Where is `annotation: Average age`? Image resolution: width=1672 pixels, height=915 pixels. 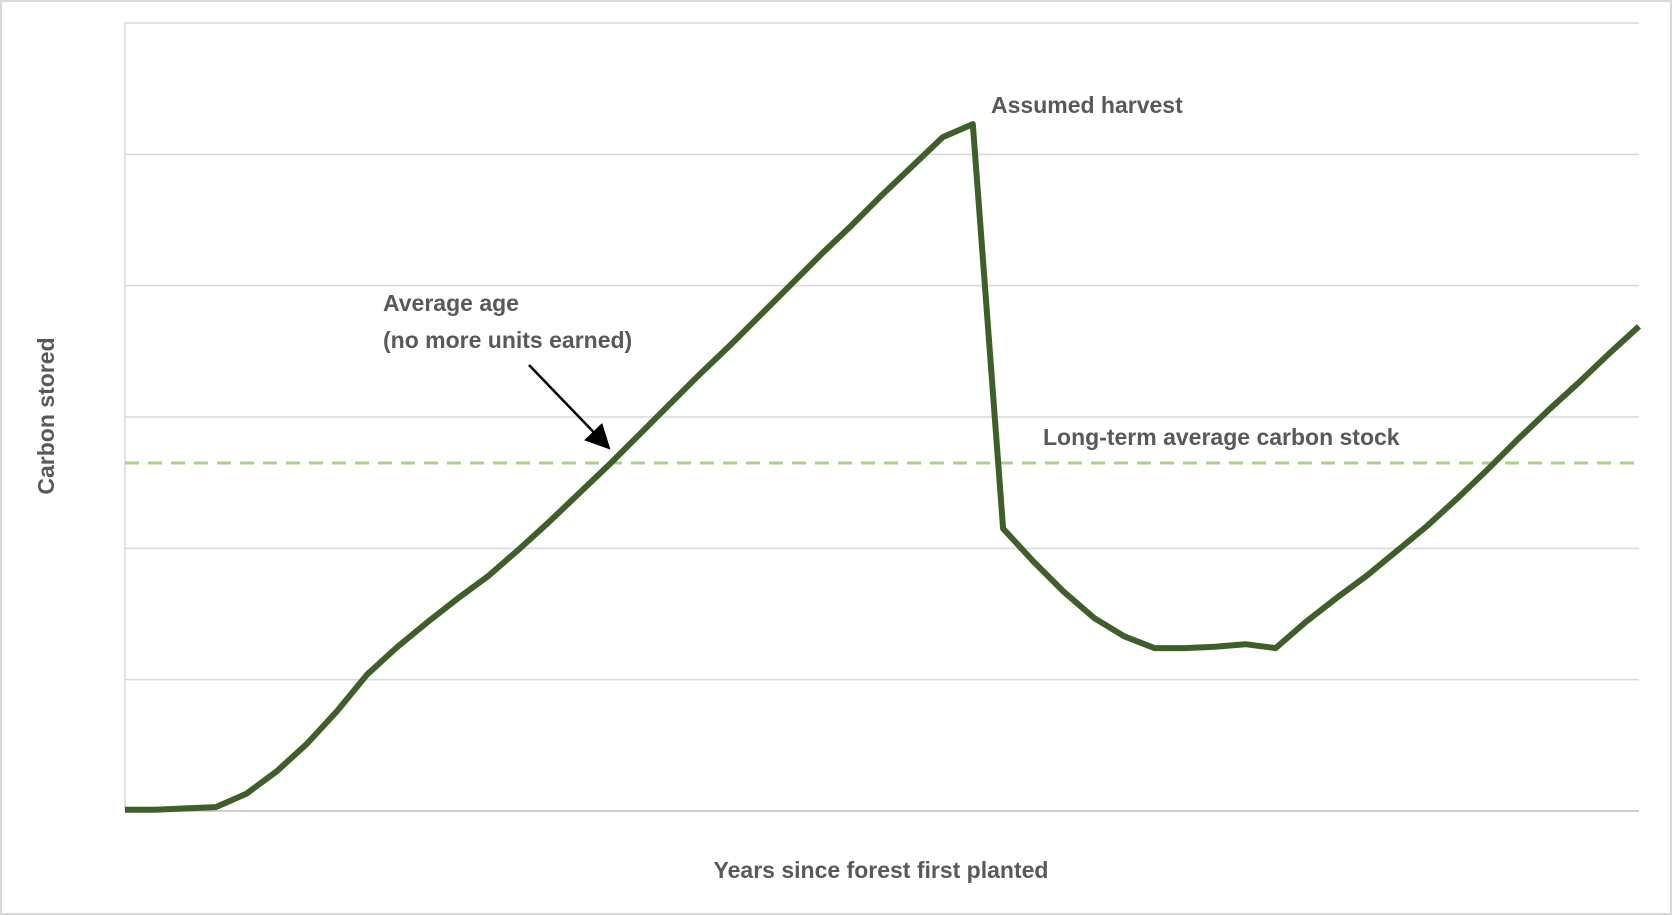
annotation: Average age is located at coordinates (451, 303).